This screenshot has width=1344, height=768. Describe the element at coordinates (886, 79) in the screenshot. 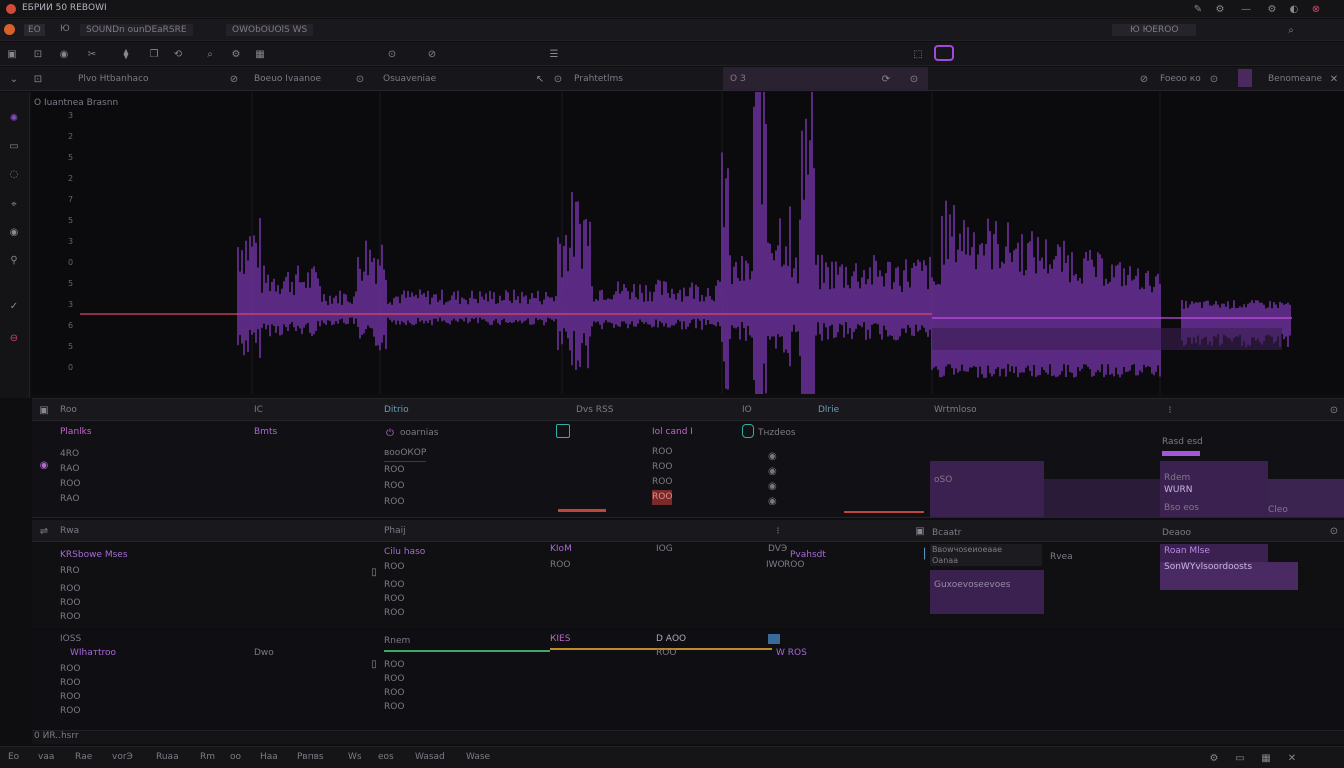

I see `refresh-icon: ⟳` at that location.